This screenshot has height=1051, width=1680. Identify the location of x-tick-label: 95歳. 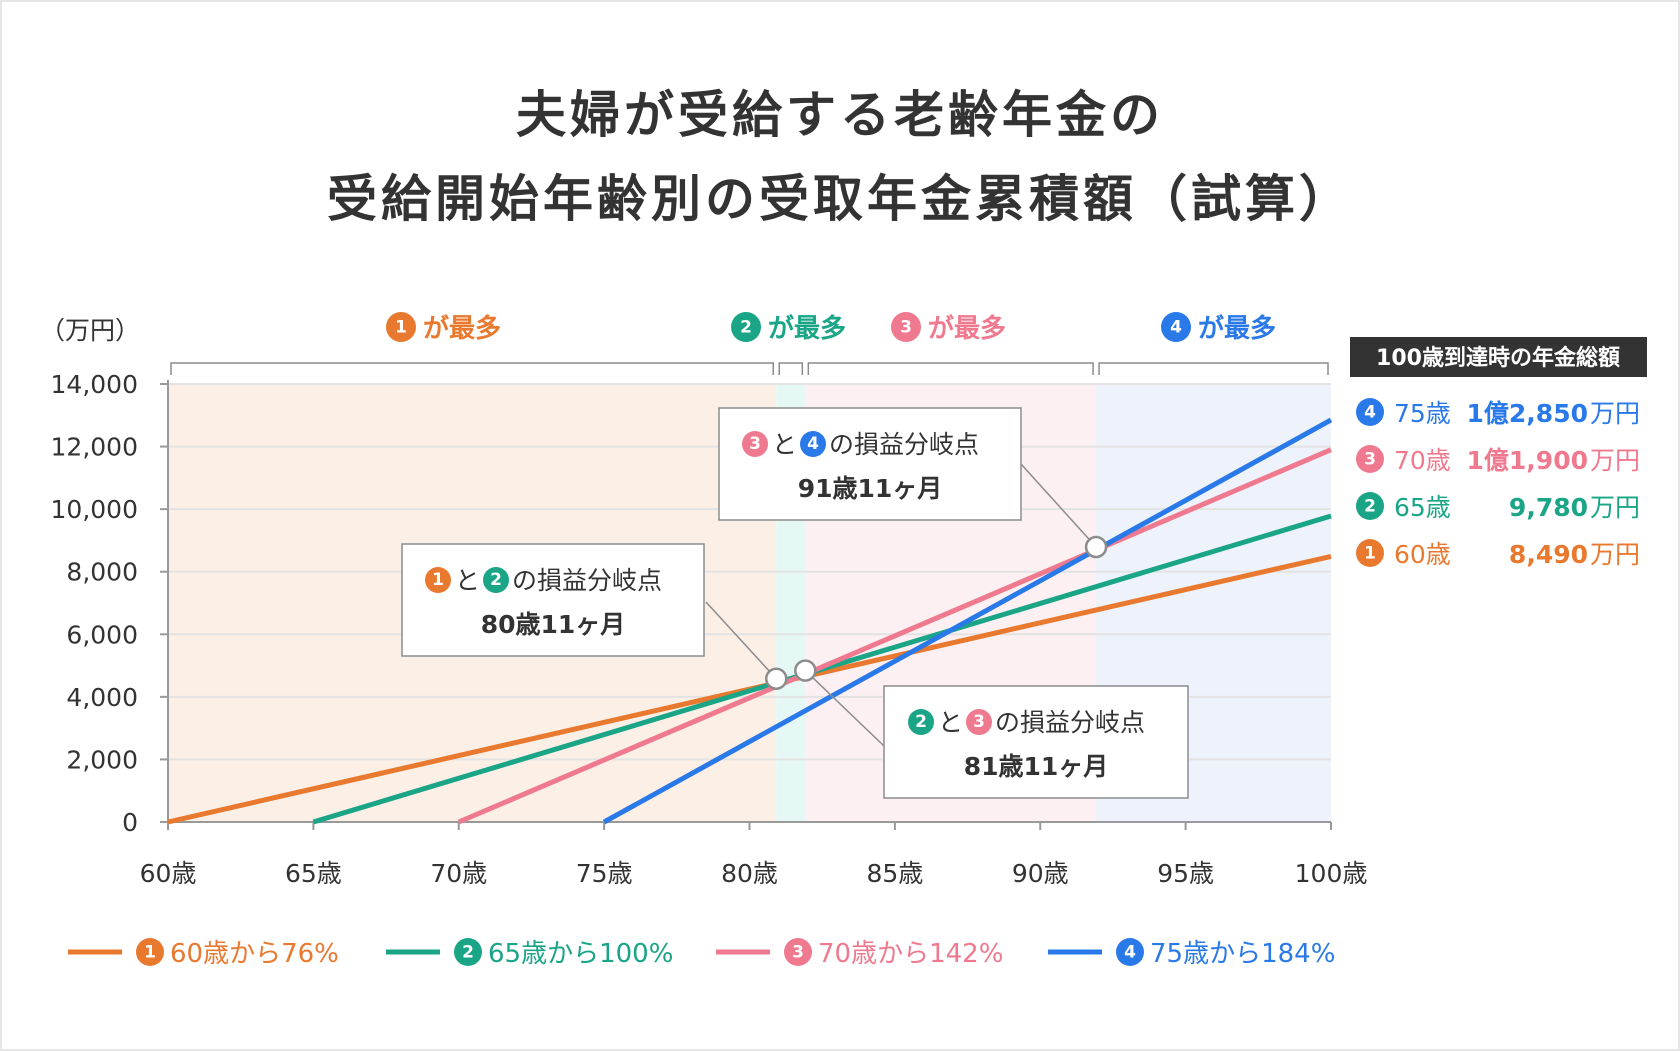
(1185, 873).